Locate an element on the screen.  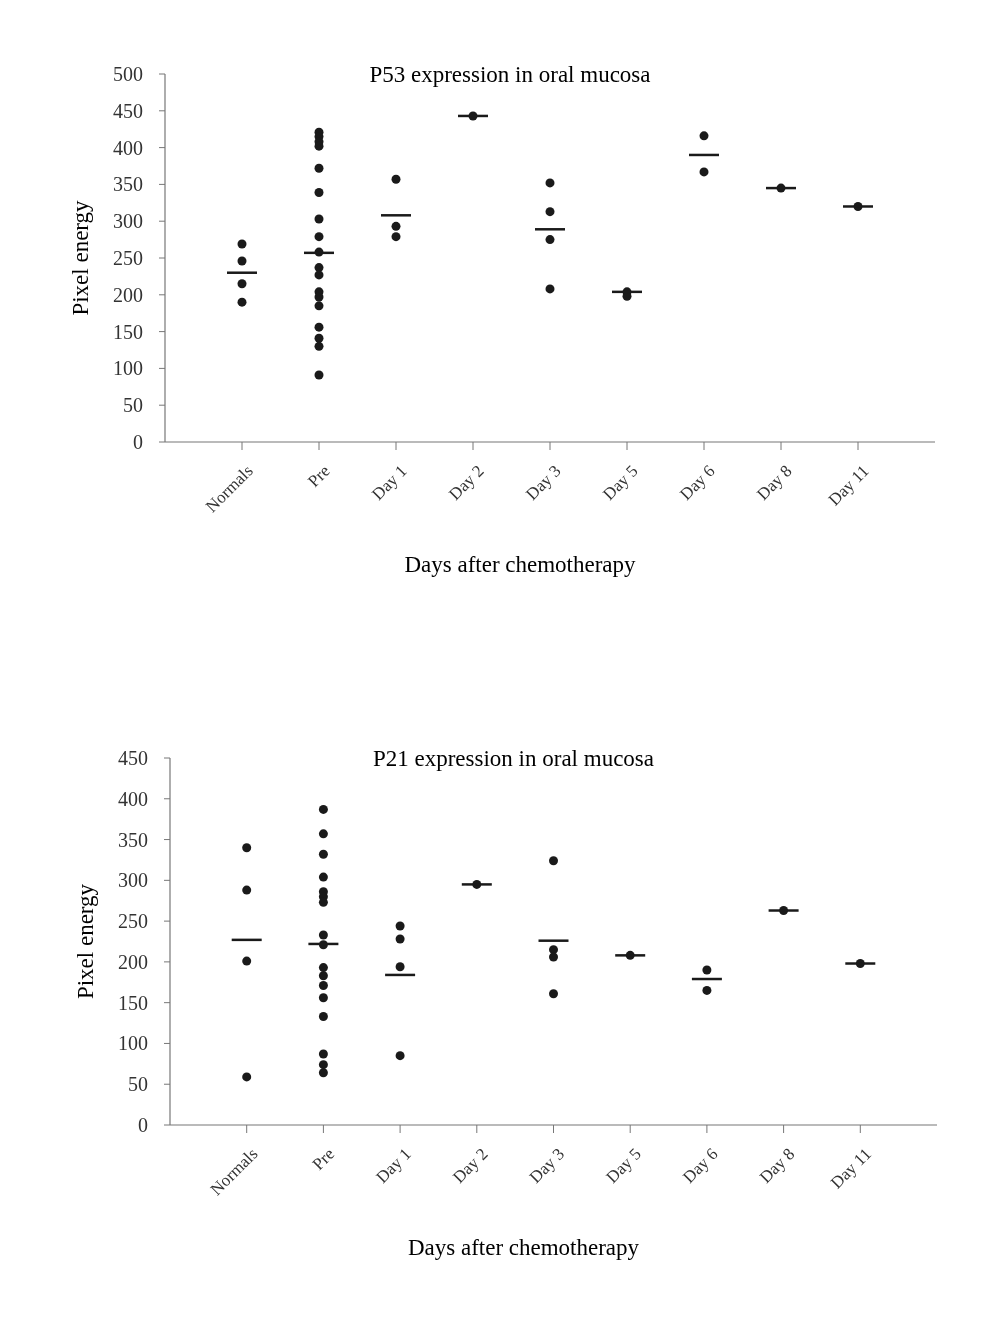
chart-title: P21 expression in oral mucosa is located at coordinates (513, 758).